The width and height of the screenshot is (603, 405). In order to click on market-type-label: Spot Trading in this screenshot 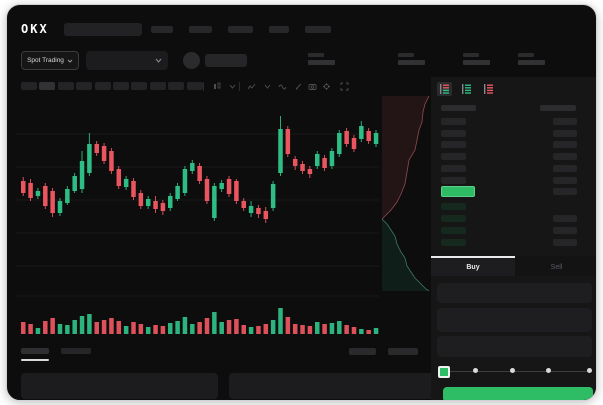, I will do `click(45, 60)`.